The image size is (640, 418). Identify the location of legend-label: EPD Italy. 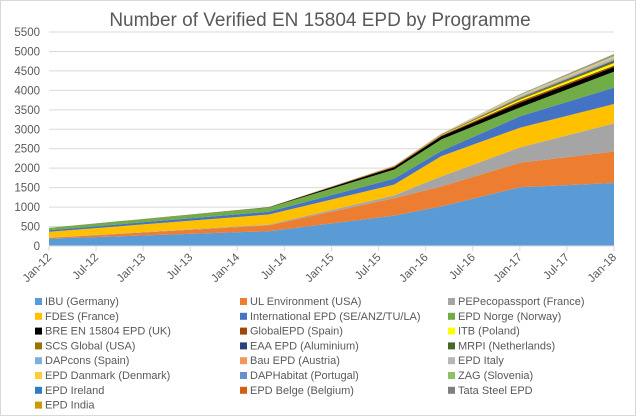
(481, 361).